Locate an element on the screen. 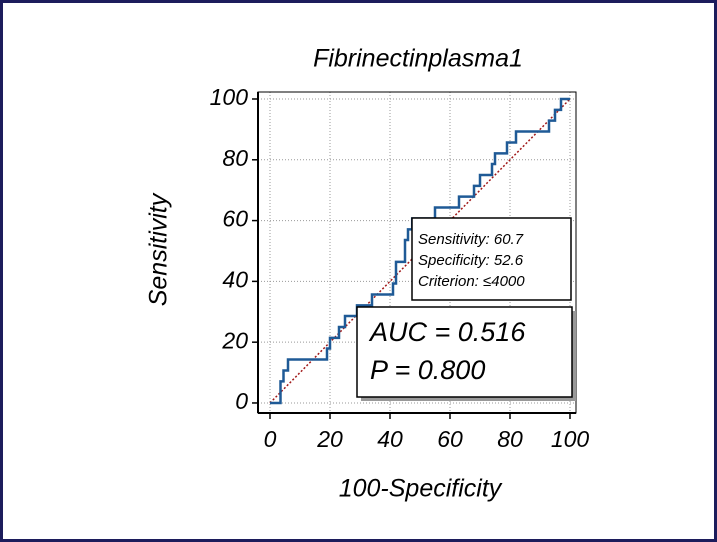  x-tick-label: 40 is located at coordinates (390, 439).